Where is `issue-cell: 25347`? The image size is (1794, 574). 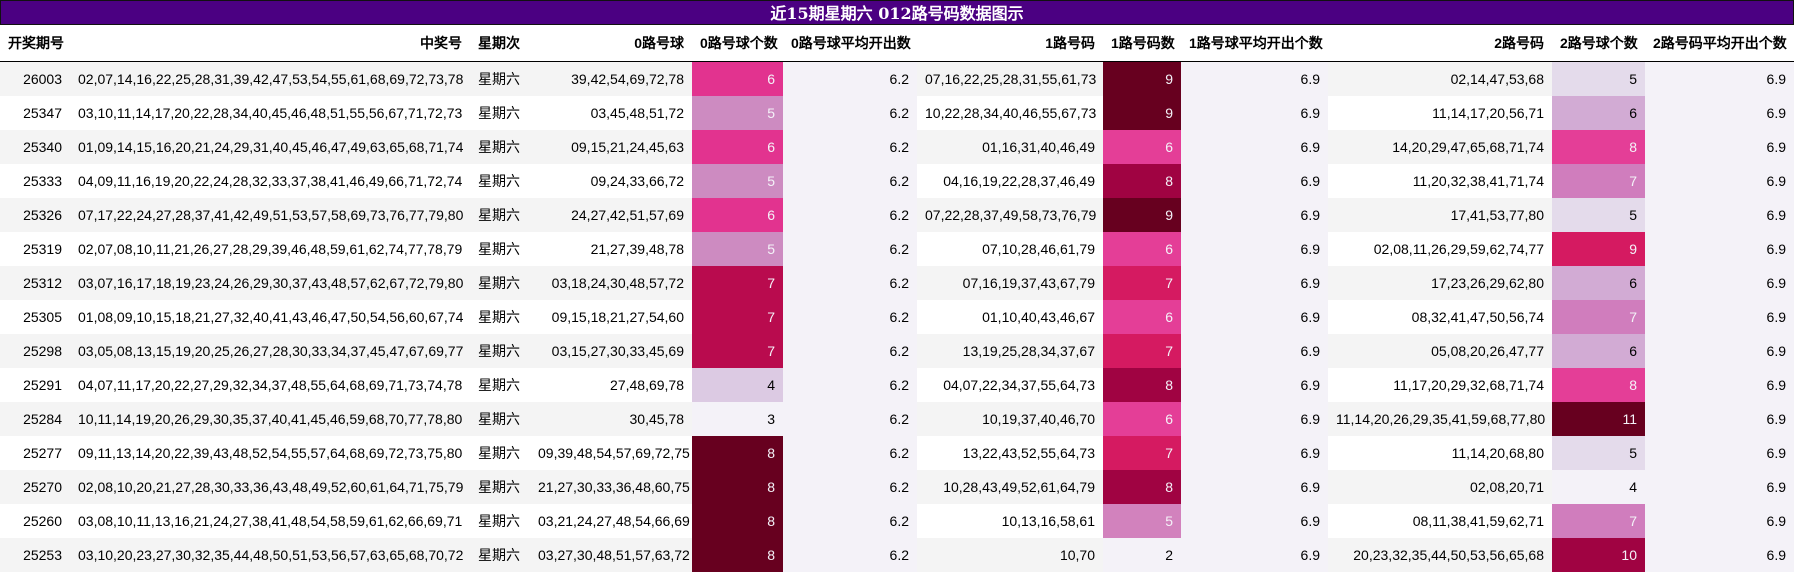 issue-cell: 25347 is located at coordinates (35, 113).